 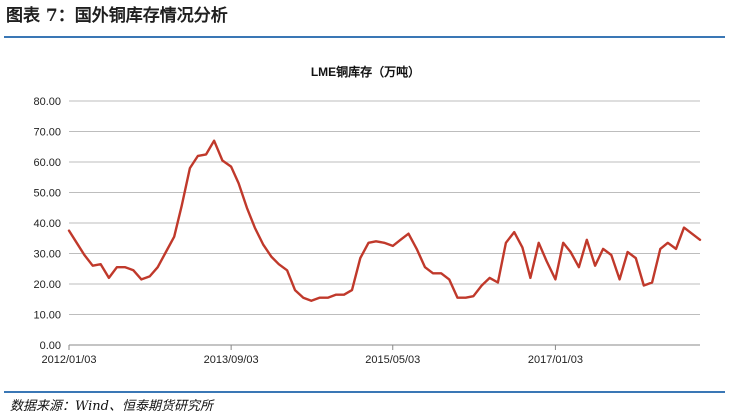 What do you see at coordinates (47, 285) in the screenshot?
I see `y-tick-label: 20.00` at bounding box center [47, 285].